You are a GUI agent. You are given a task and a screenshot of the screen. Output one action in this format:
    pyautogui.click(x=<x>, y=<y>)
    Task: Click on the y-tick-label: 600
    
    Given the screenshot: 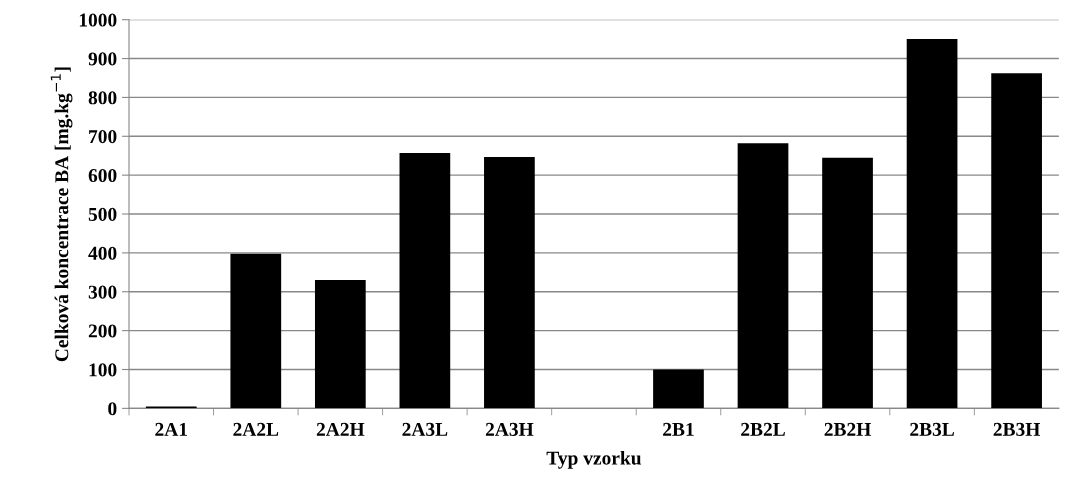 What is the action you would take?
    pyautogui.click(x=102, y=175)
    